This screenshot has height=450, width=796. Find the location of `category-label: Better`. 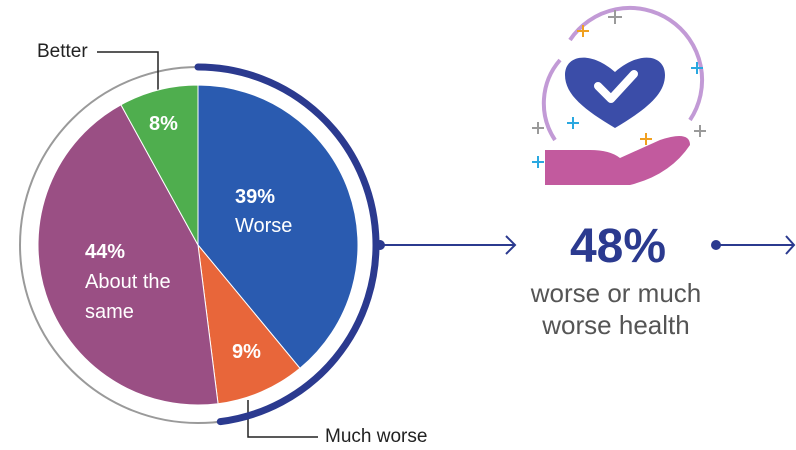

category-label: Better is located at coordinates (62, 51).